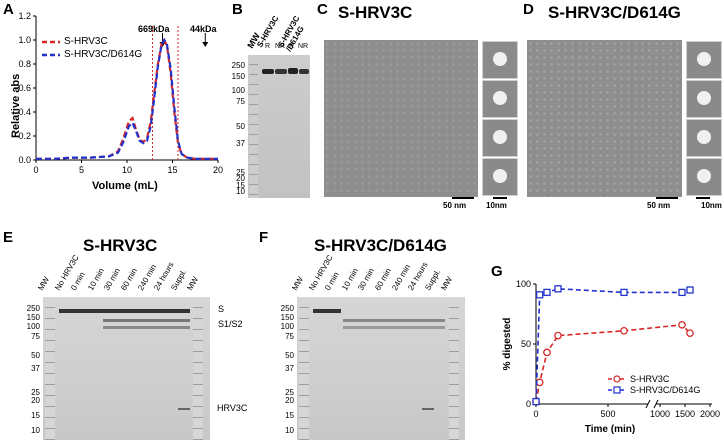 The height and width of the screenshot is (441, 724). Describe the element at coordinates (332, 281) in the screenshot. I see `gel-f-lane-label: 0 min` at that location.